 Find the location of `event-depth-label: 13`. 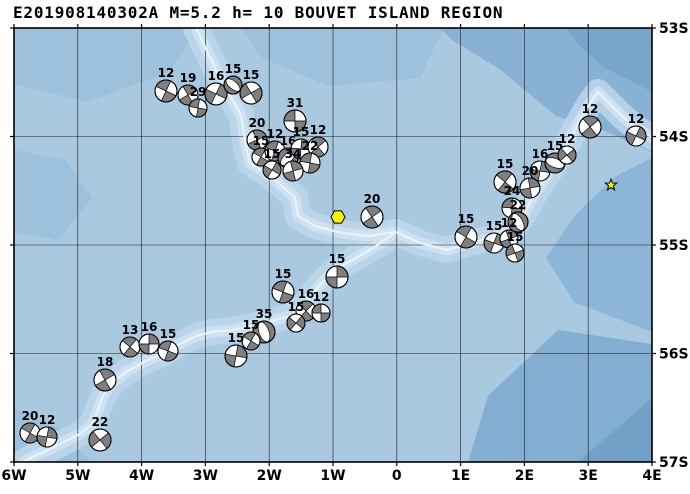

event-depth-label: 13 is located at coordinates (130, 330).